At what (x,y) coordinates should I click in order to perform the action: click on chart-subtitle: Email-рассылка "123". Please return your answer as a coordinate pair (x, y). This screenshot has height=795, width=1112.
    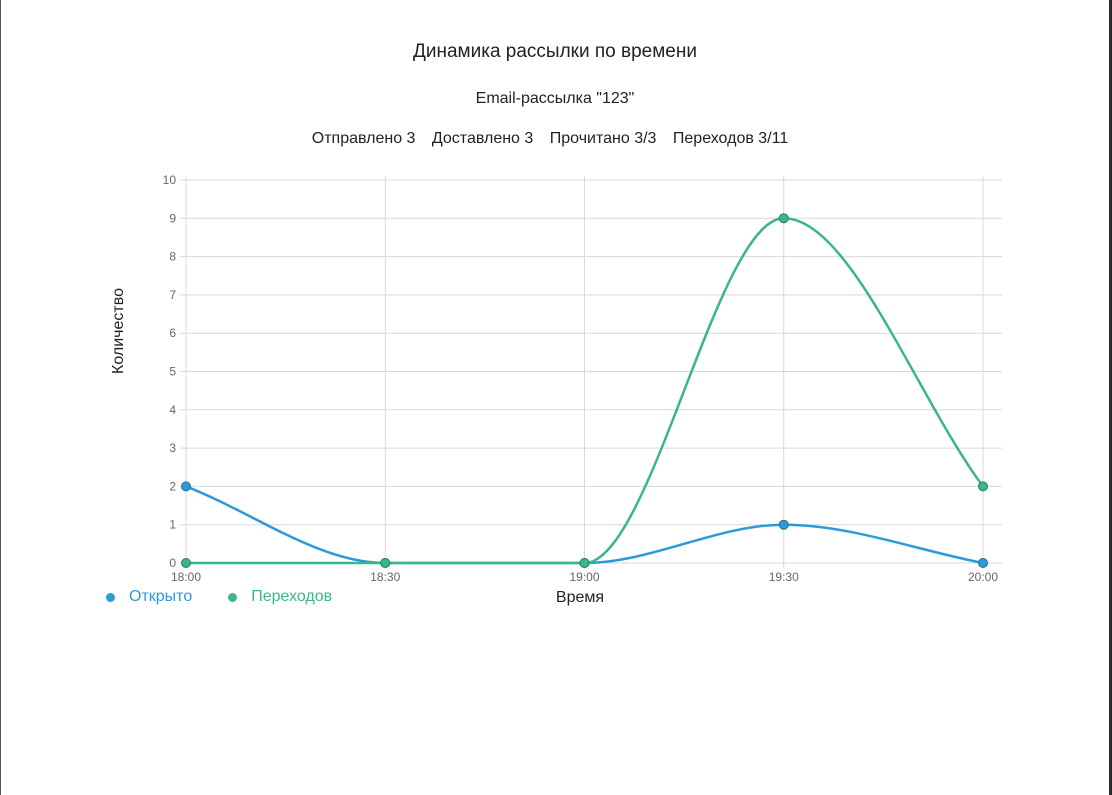
    Looking at the image, I should click on (555, 98).